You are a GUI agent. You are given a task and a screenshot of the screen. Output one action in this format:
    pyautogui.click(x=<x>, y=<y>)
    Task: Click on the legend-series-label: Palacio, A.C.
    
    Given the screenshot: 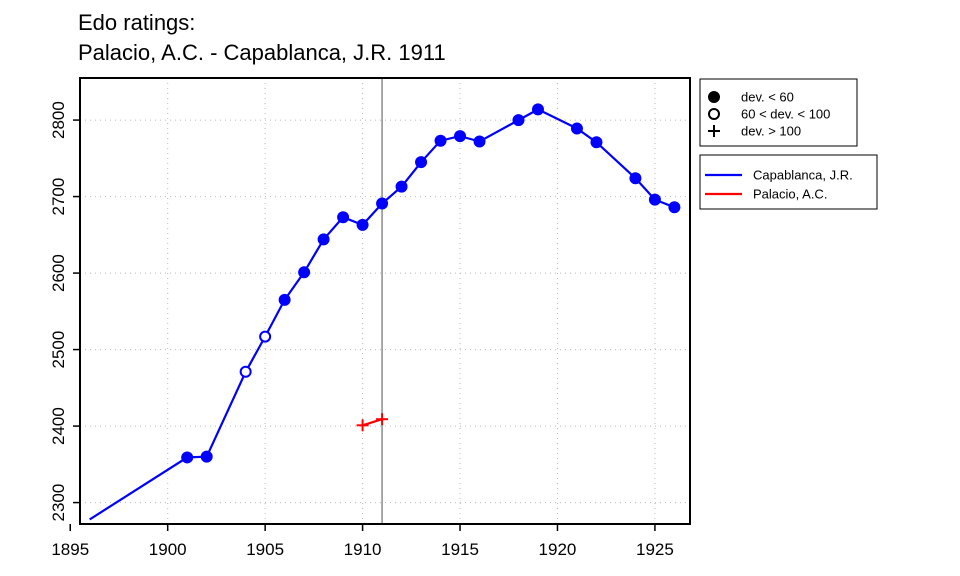 What is the action you would take?
    pyautogui.click(x=790, y=194)
    